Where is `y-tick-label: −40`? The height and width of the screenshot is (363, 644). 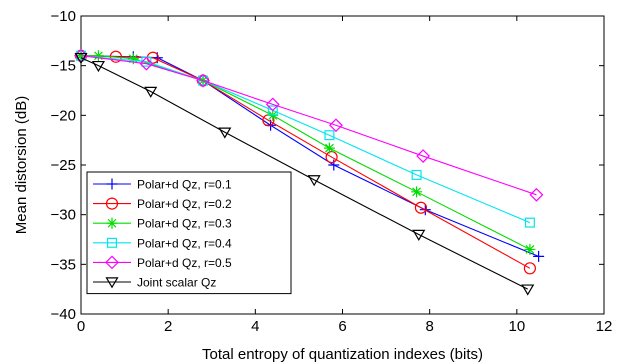
y-tick-label: −40 is located at coordinates (63, 314).